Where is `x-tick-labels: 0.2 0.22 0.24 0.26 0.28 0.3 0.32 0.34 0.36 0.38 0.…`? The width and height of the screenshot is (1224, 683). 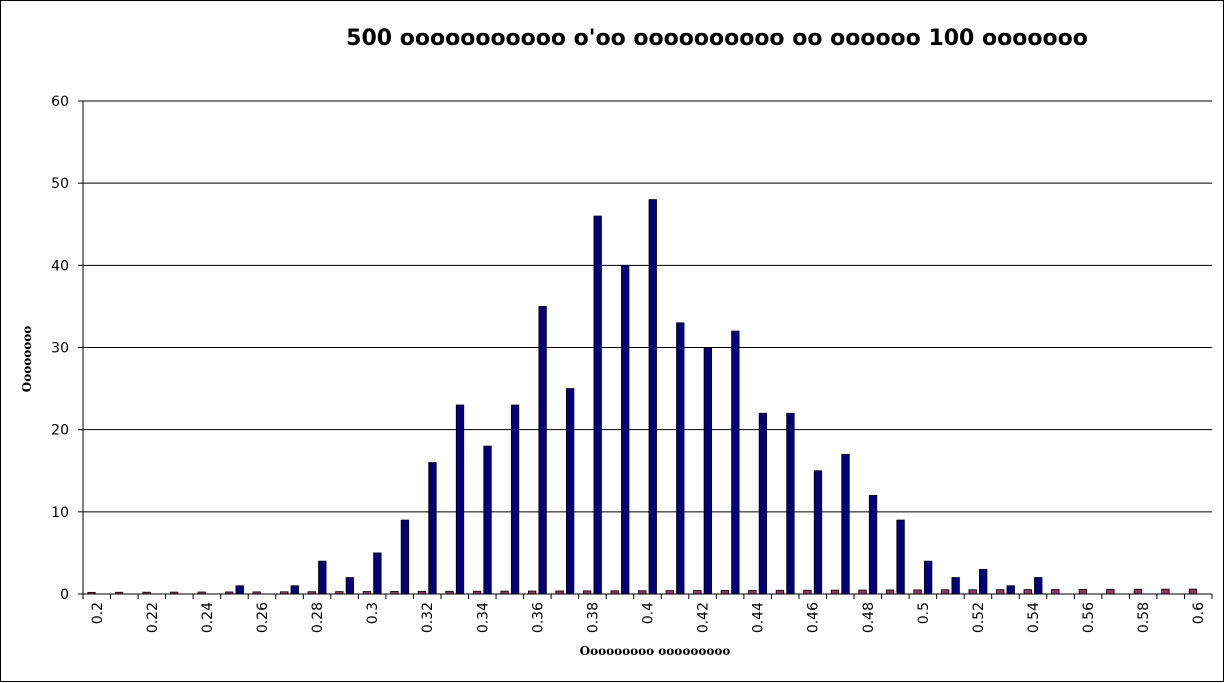
x-tick-labels: 0.2 0.22 0.24 0.26 0.28 0.3 0.32 0.34 0.36 0.38 0.… is located at coordinates (648, 617).